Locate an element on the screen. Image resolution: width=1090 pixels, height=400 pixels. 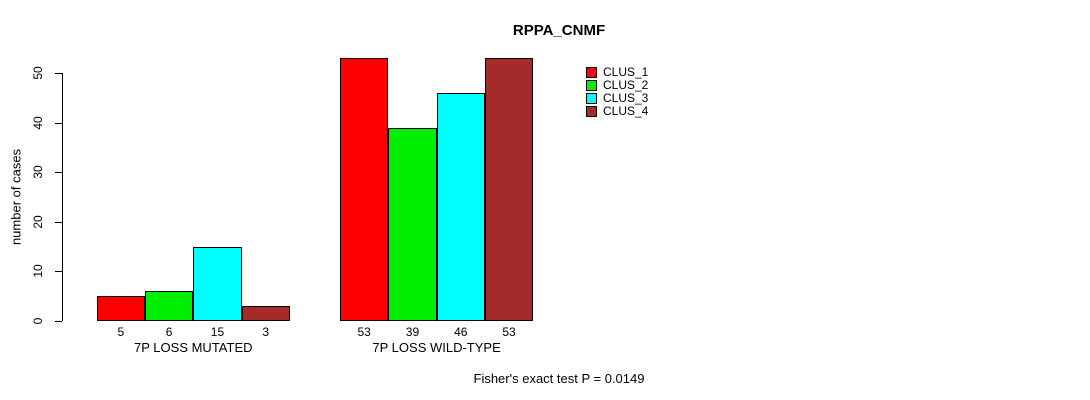
legend-label: CLUS_2 is located at coordinates (626, 85).